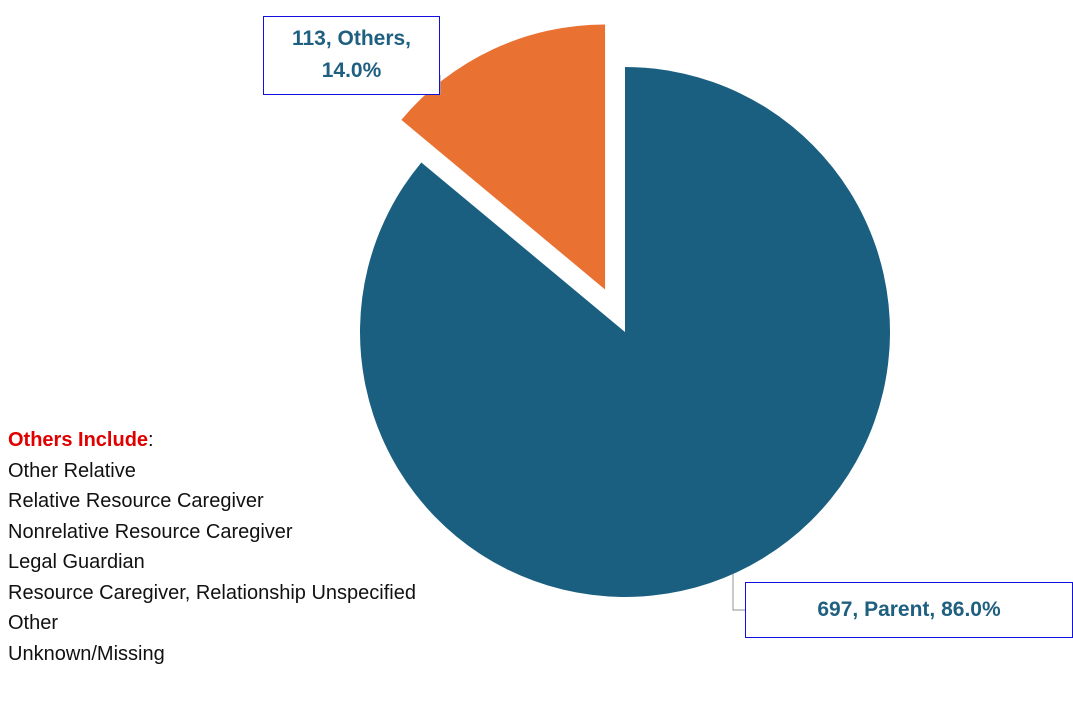  What do you see at coordinates (909, 610) in the screenshot?
I see `data-label: 697, Parent, 86.0%` at bounding box center [909, 610].